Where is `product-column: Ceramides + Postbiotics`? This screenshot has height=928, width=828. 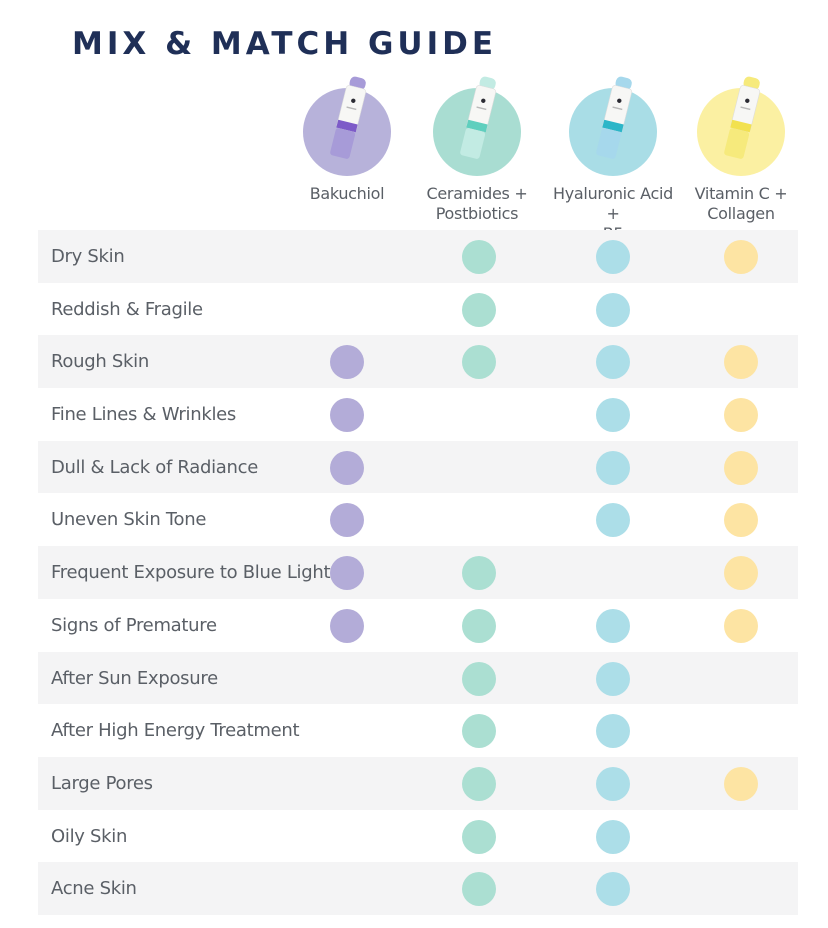 product-column: Ceramides + Postbiotics is located at coordinates (477, 150).